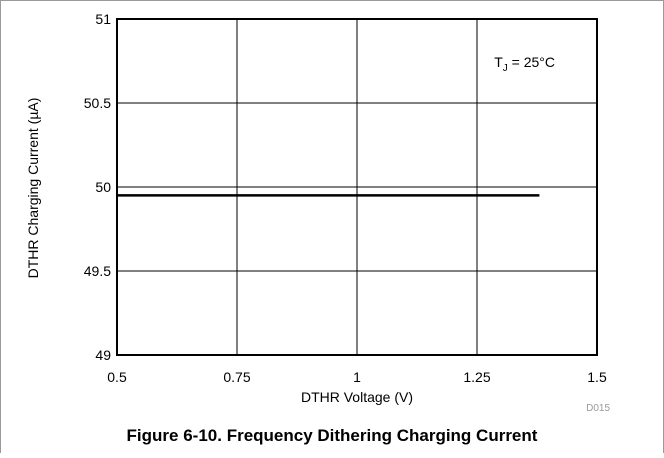  Describe the element at coordinates (332, 0) in the screenshot. I see `frame-top-border` at that location.